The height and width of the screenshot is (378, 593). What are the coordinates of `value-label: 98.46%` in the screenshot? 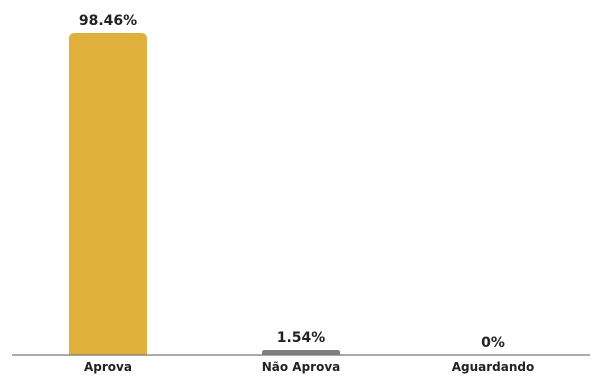 It's located at (108, 21).